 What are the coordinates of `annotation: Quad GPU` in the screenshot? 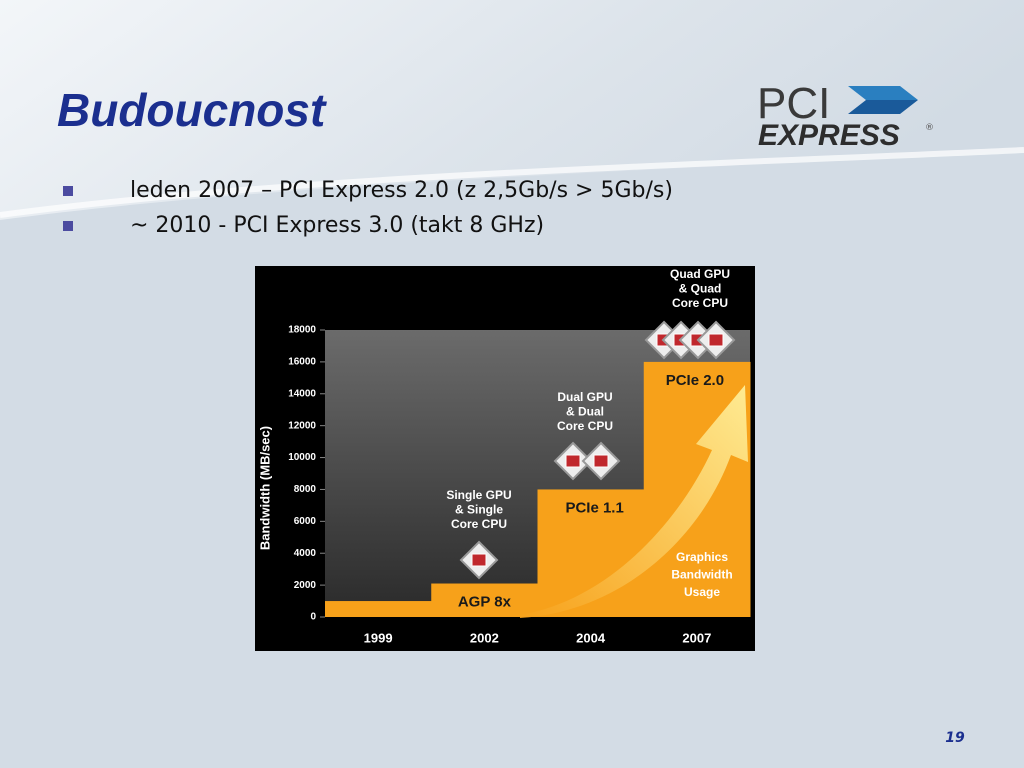 It's located at (700, 274).